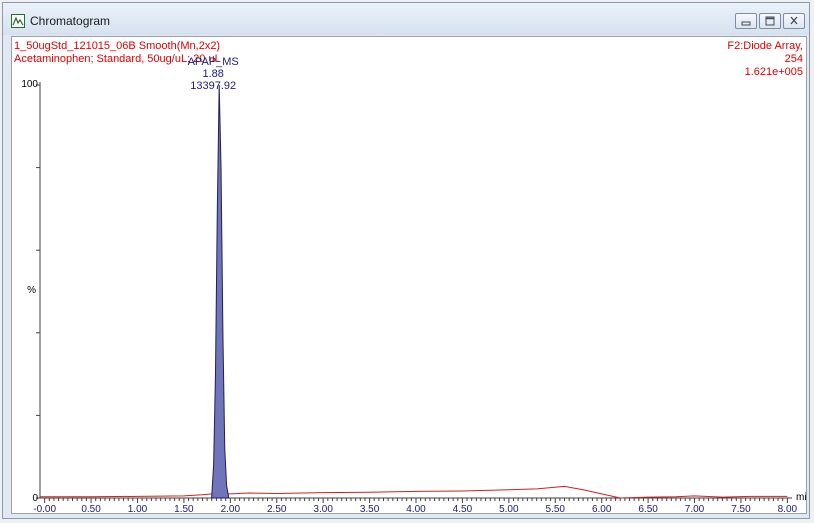  I want to click on x-tick-label: 7.00, so click(695, 508).